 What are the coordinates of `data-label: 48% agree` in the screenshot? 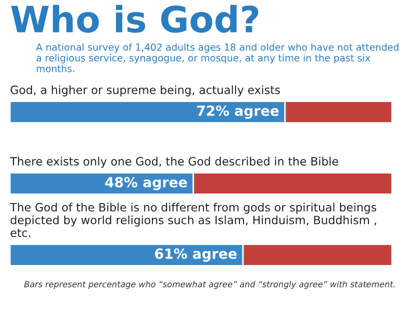 It's located at (146, 183).